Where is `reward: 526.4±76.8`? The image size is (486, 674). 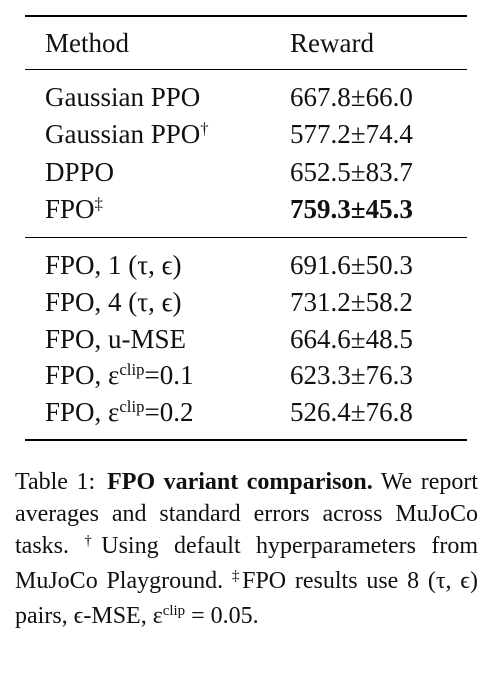
reward: 526.4±76.8 is located at coordinates (351, 412).